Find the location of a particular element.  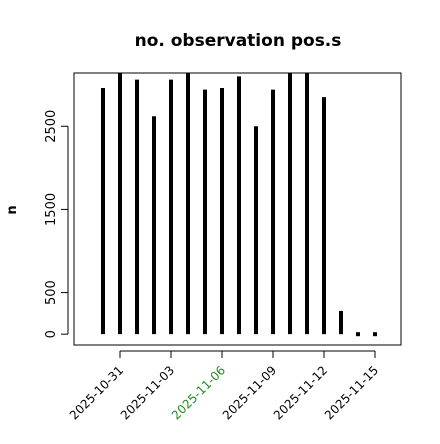

y-tick-label: 1500 is located at coordinates (51, 209).